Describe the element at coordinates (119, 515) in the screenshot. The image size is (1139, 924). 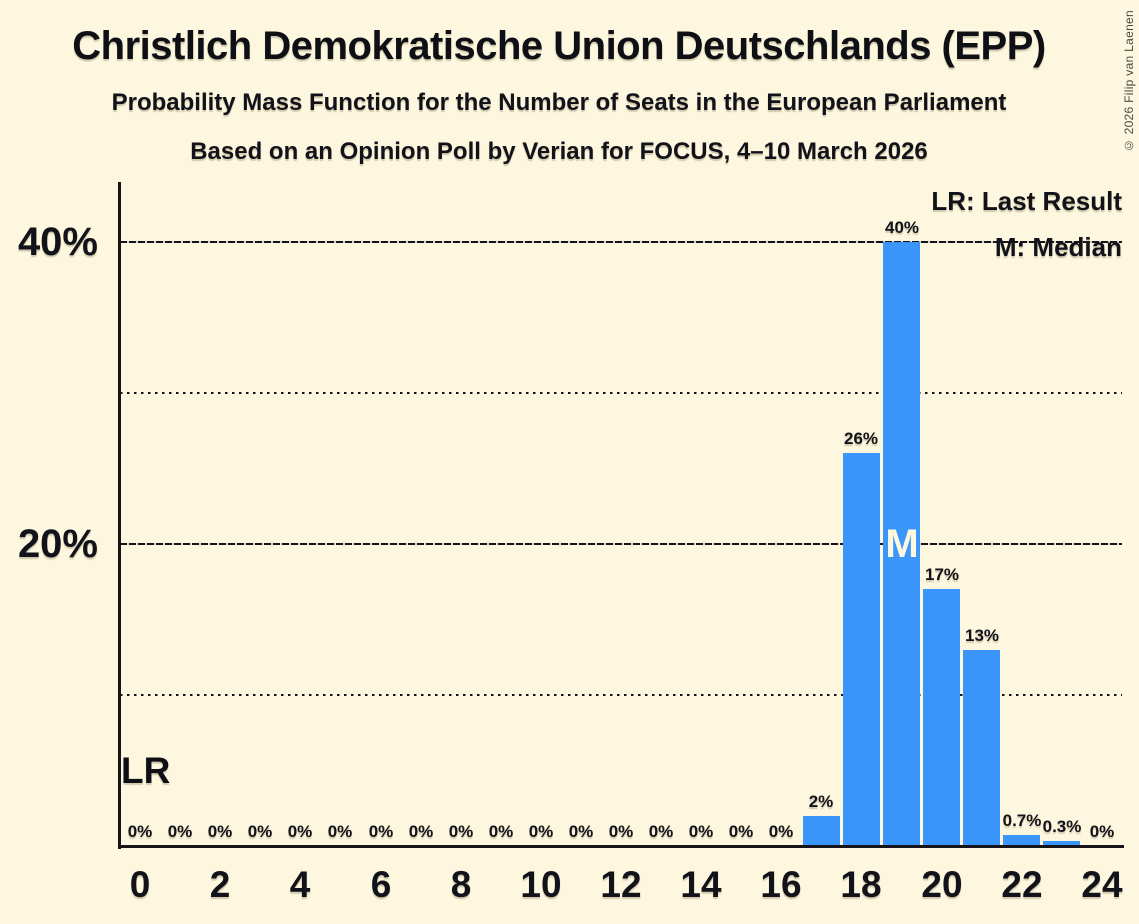
I see `y-axis-line` at that location.